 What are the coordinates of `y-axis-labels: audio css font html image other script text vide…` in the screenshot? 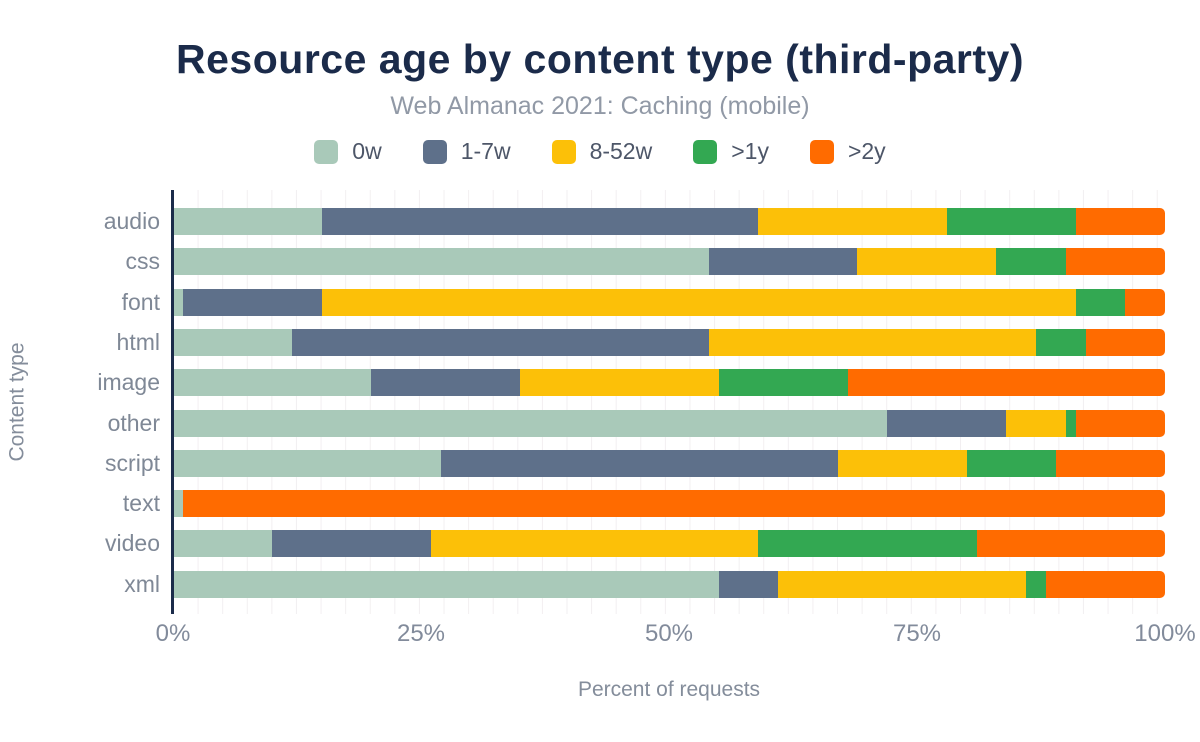 It's located at (80, 402).